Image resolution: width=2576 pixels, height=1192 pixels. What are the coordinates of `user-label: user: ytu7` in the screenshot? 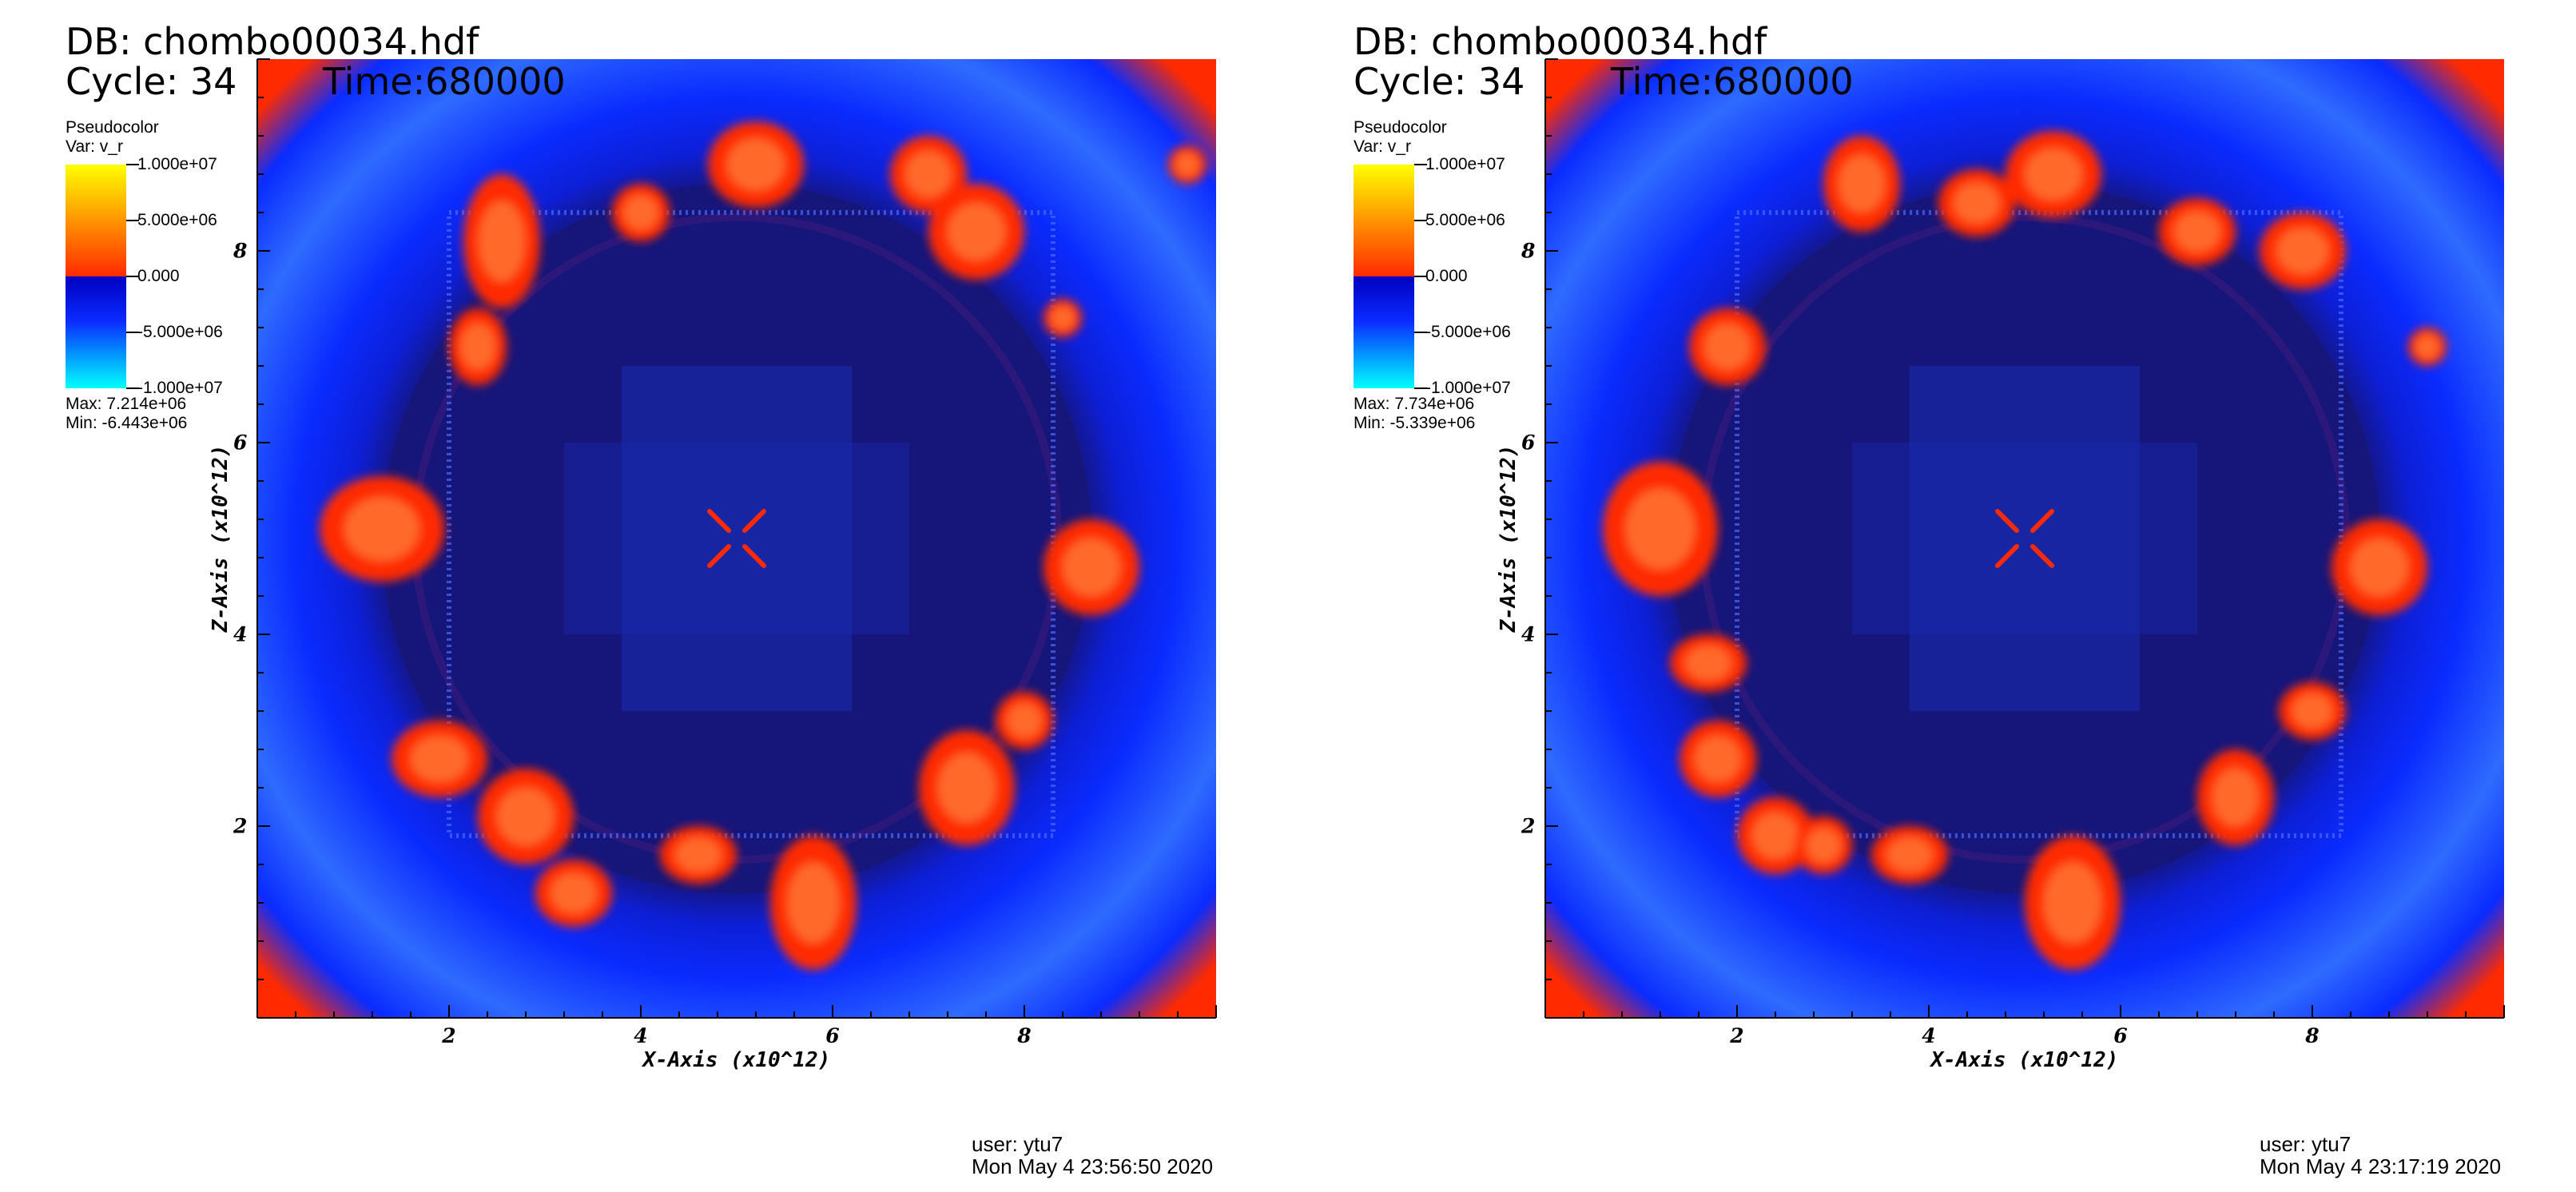 It's located at (1017, 1144).